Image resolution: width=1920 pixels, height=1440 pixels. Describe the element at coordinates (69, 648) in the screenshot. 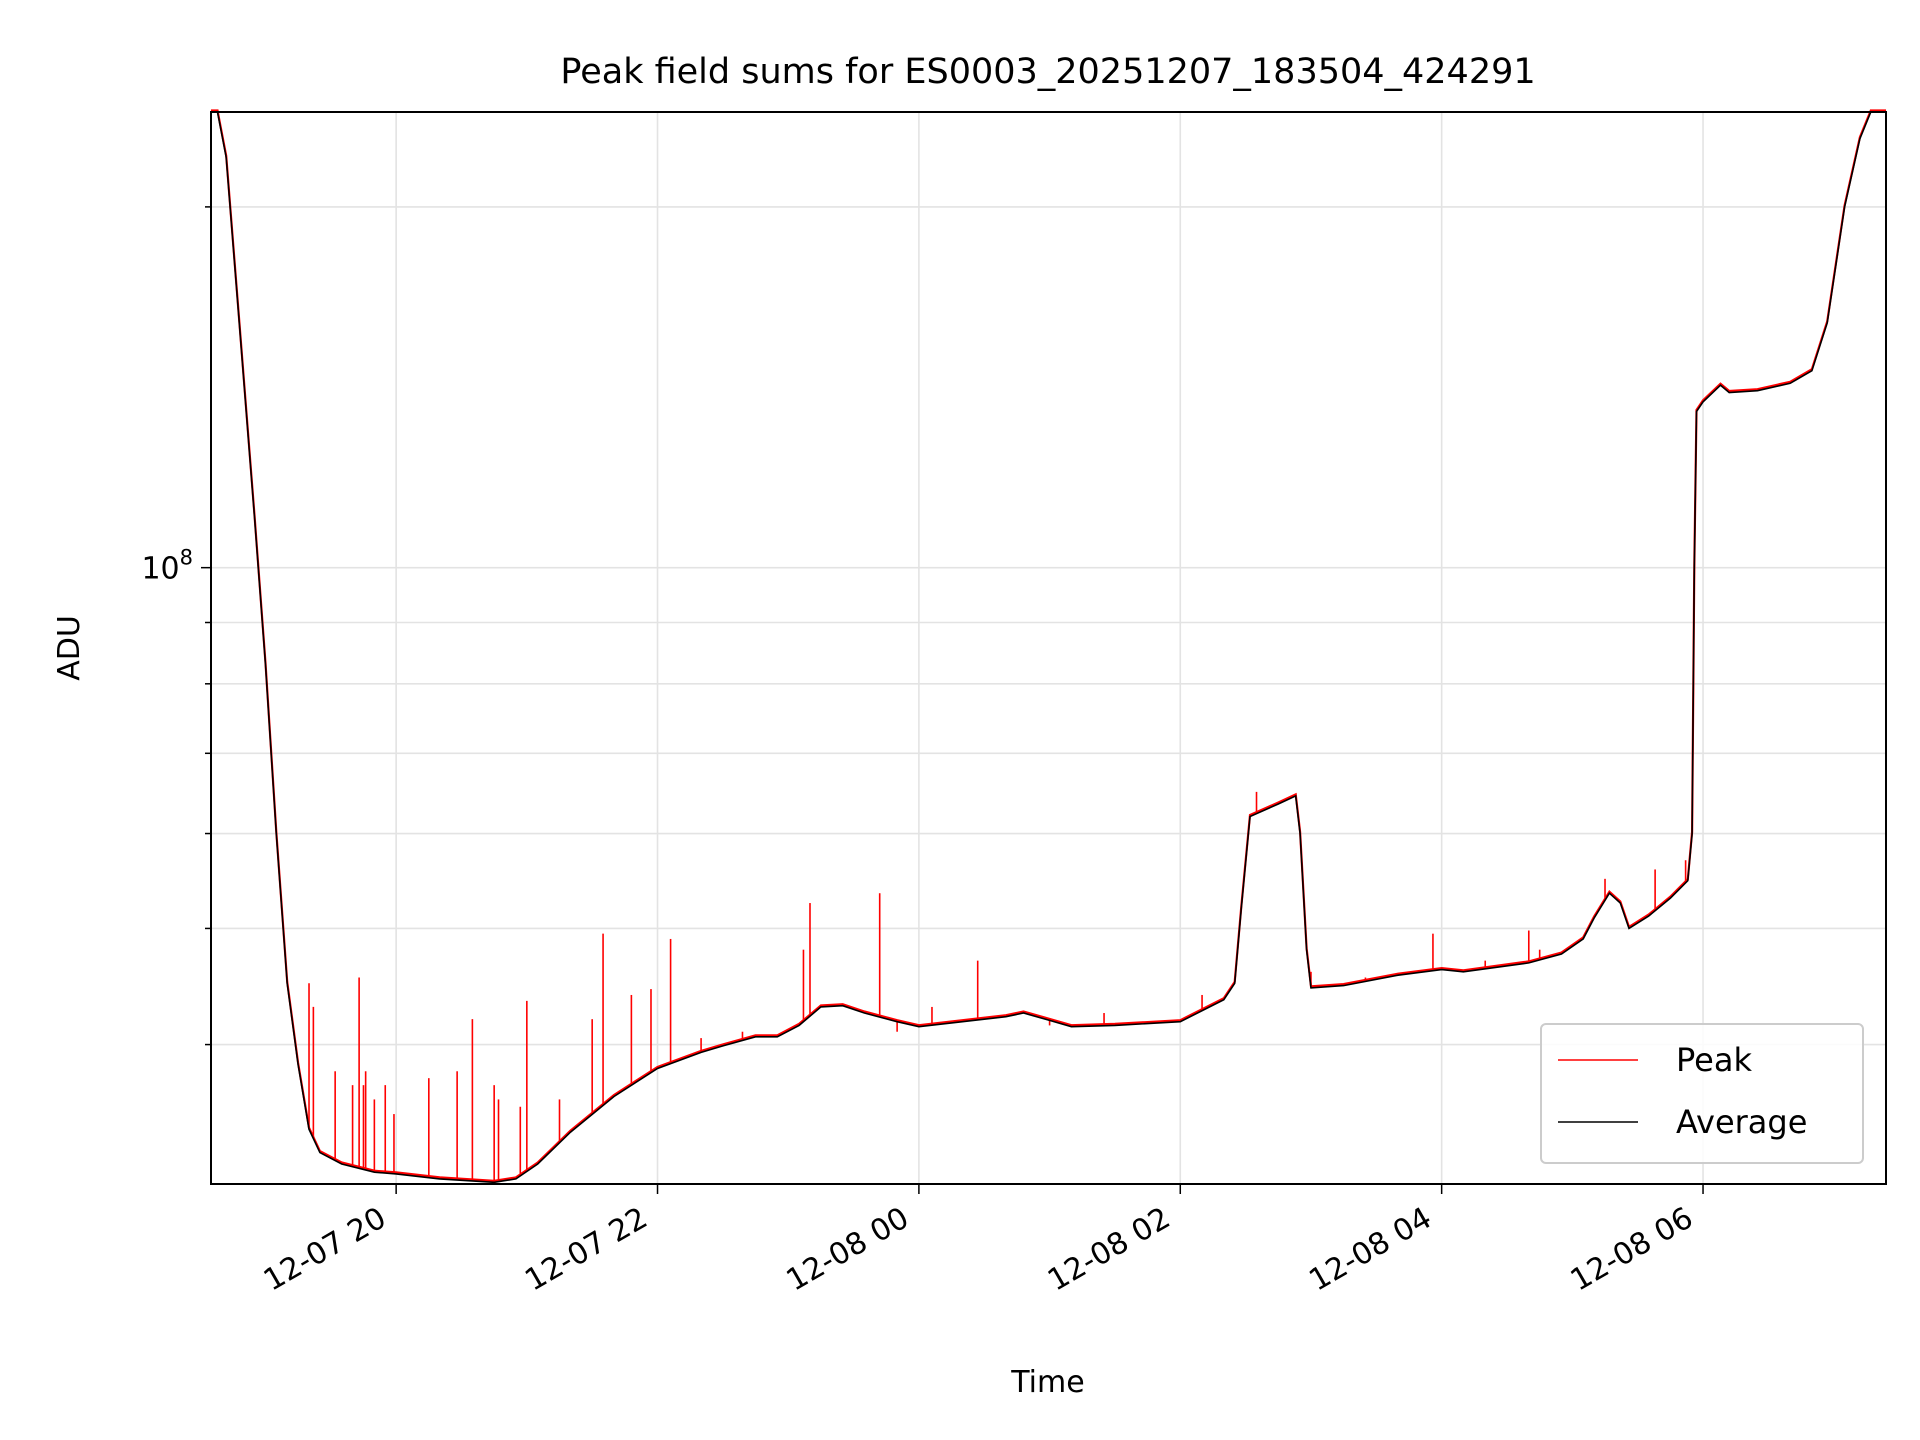

I see `y-axis-label: ADU` at that location.